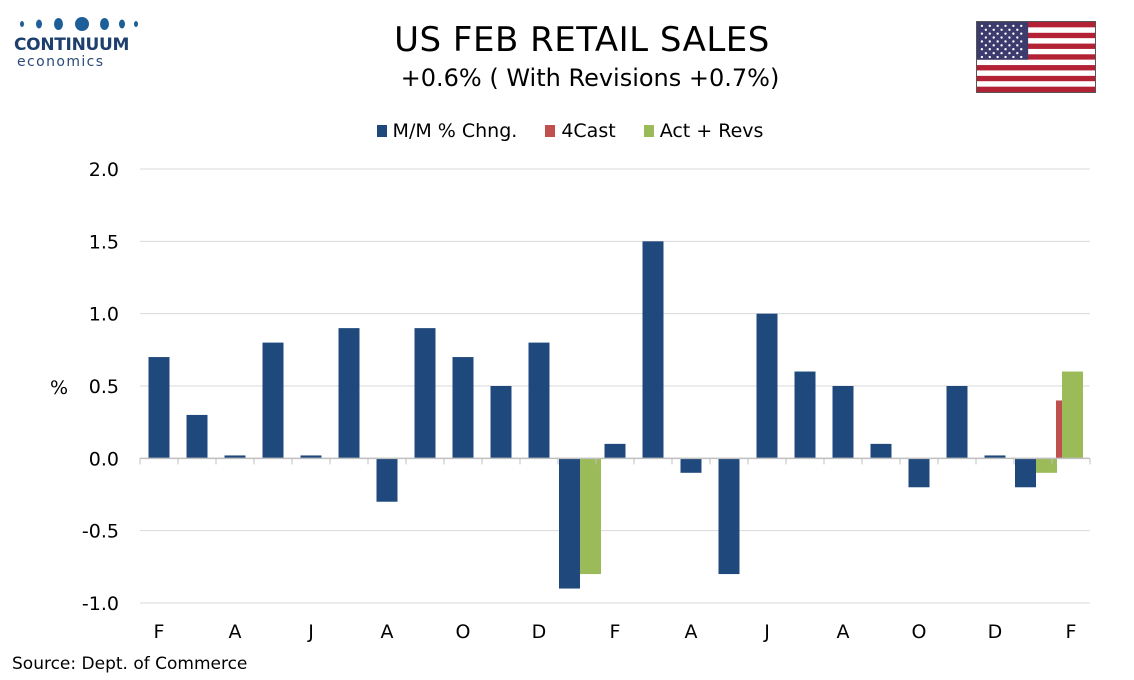 The width and height of the screenshot is (1134, 680). I want to click on source-note: Source: Dept. of Commerce, so click(130, 664).